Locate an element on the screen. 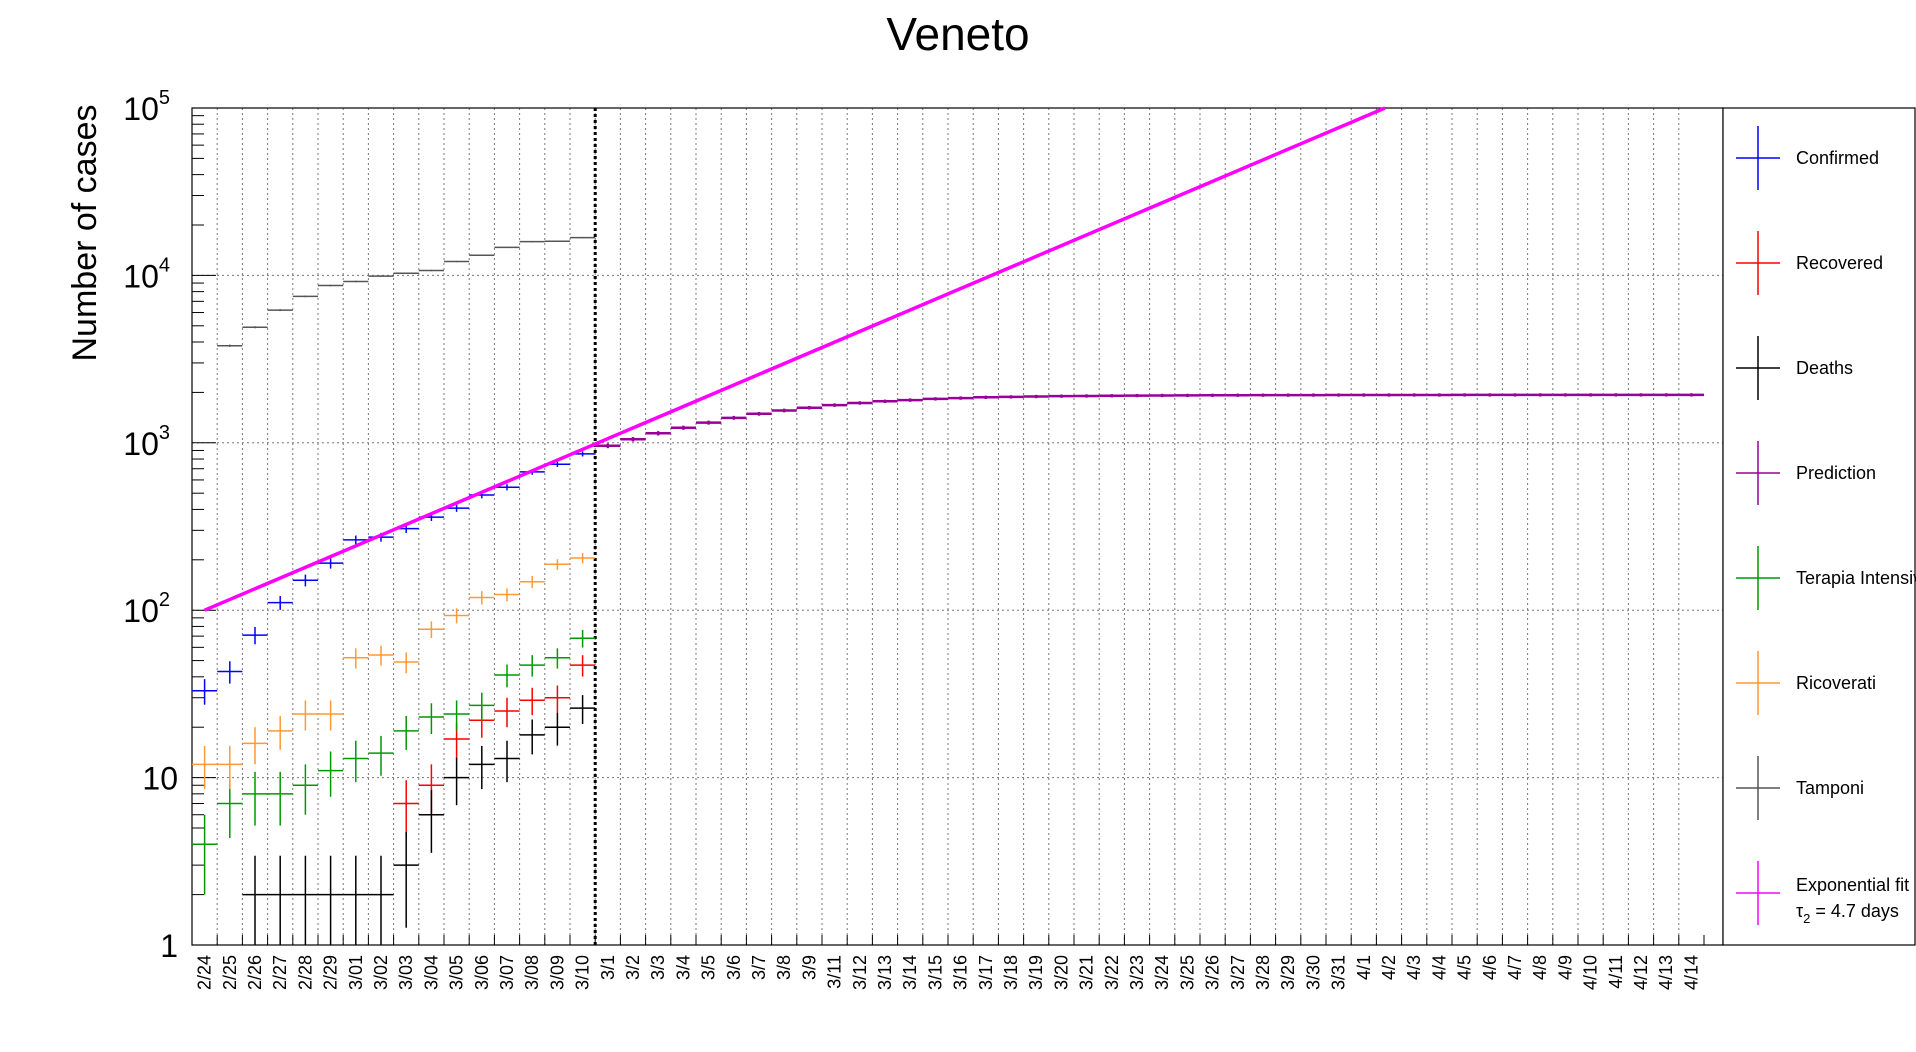 The width and height of the screenshot is (1916, 1052). x-tick-label: 3/06 is located at coordinates (482, 972).